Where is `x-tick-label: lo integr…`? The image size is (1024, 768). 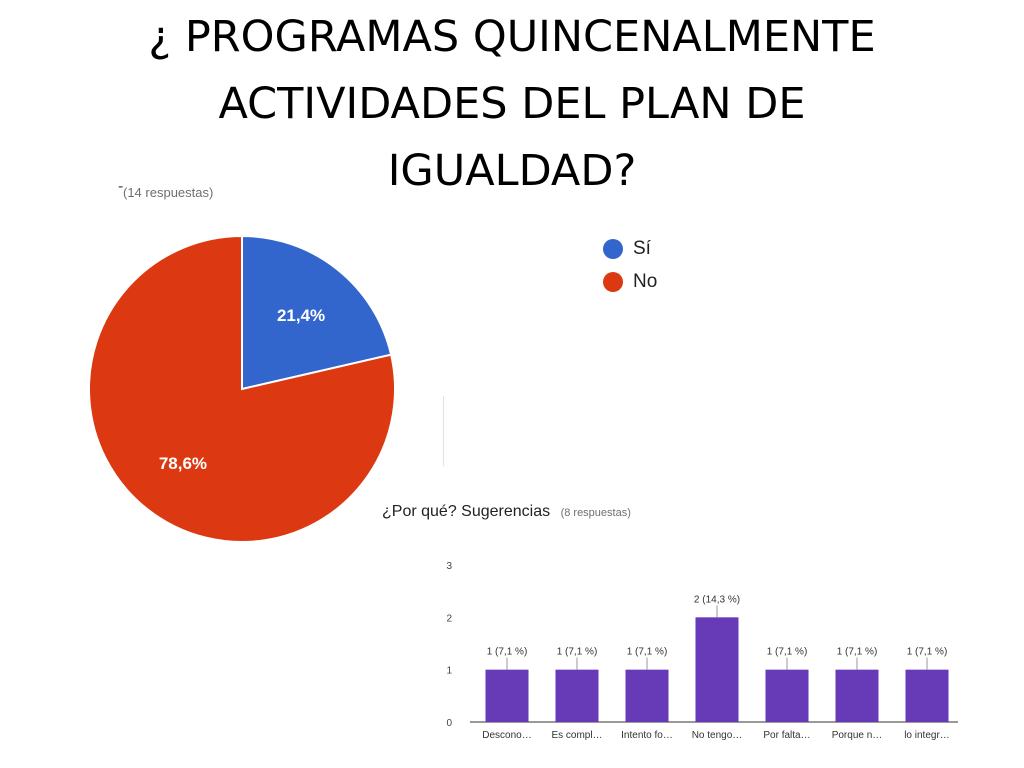 x-tick-label: lo integr… is located at coordinates (927, 735).